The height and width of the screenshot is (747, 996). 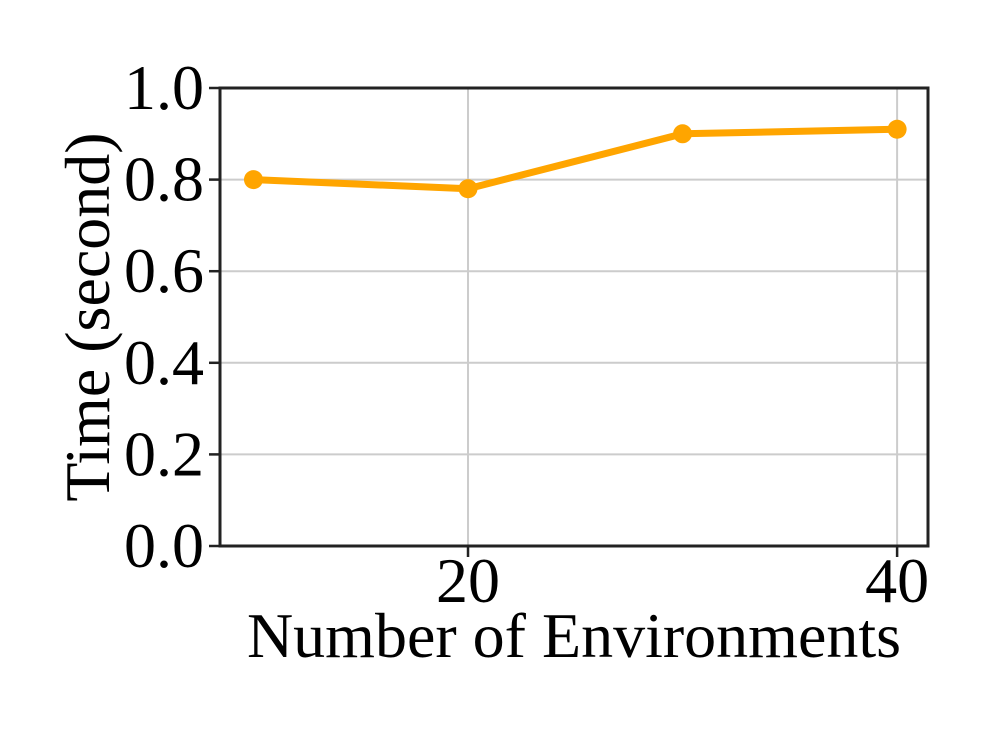 I want to click on y-tick-label: 1.0, so click(x=164, y=87).